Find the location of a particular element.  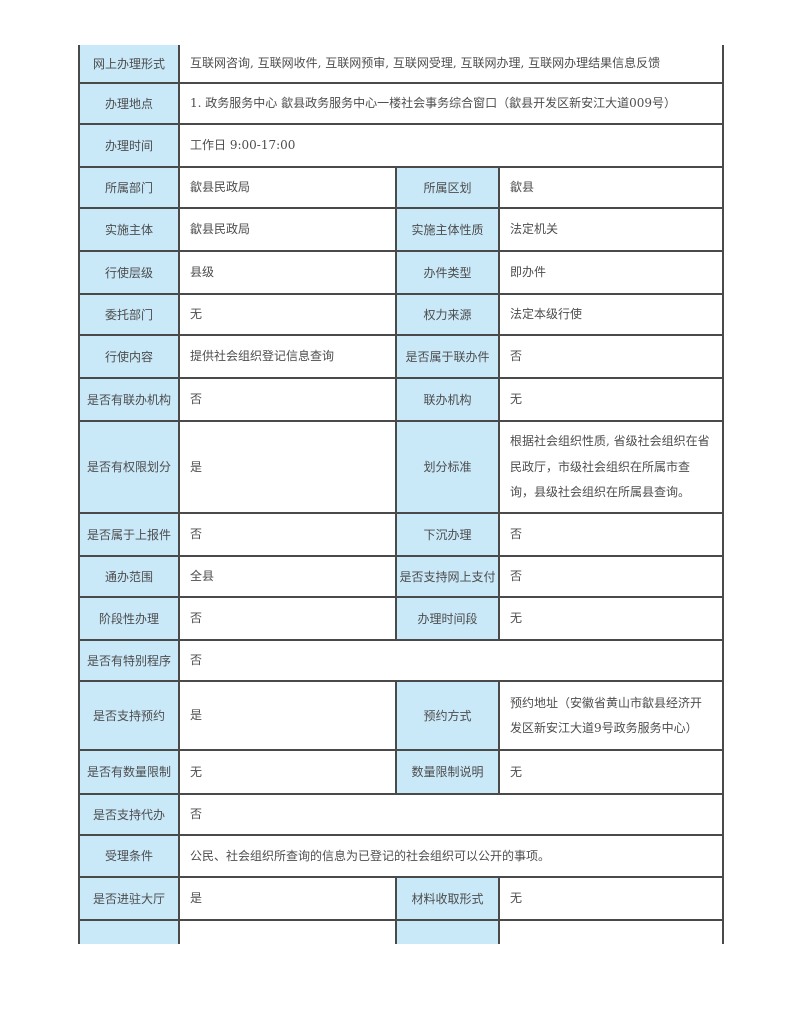

row-value-cell: 公民、社会组织所查询的信息为已登记的社会组织可以公开的事项。 is located at coordinates (450, 856).